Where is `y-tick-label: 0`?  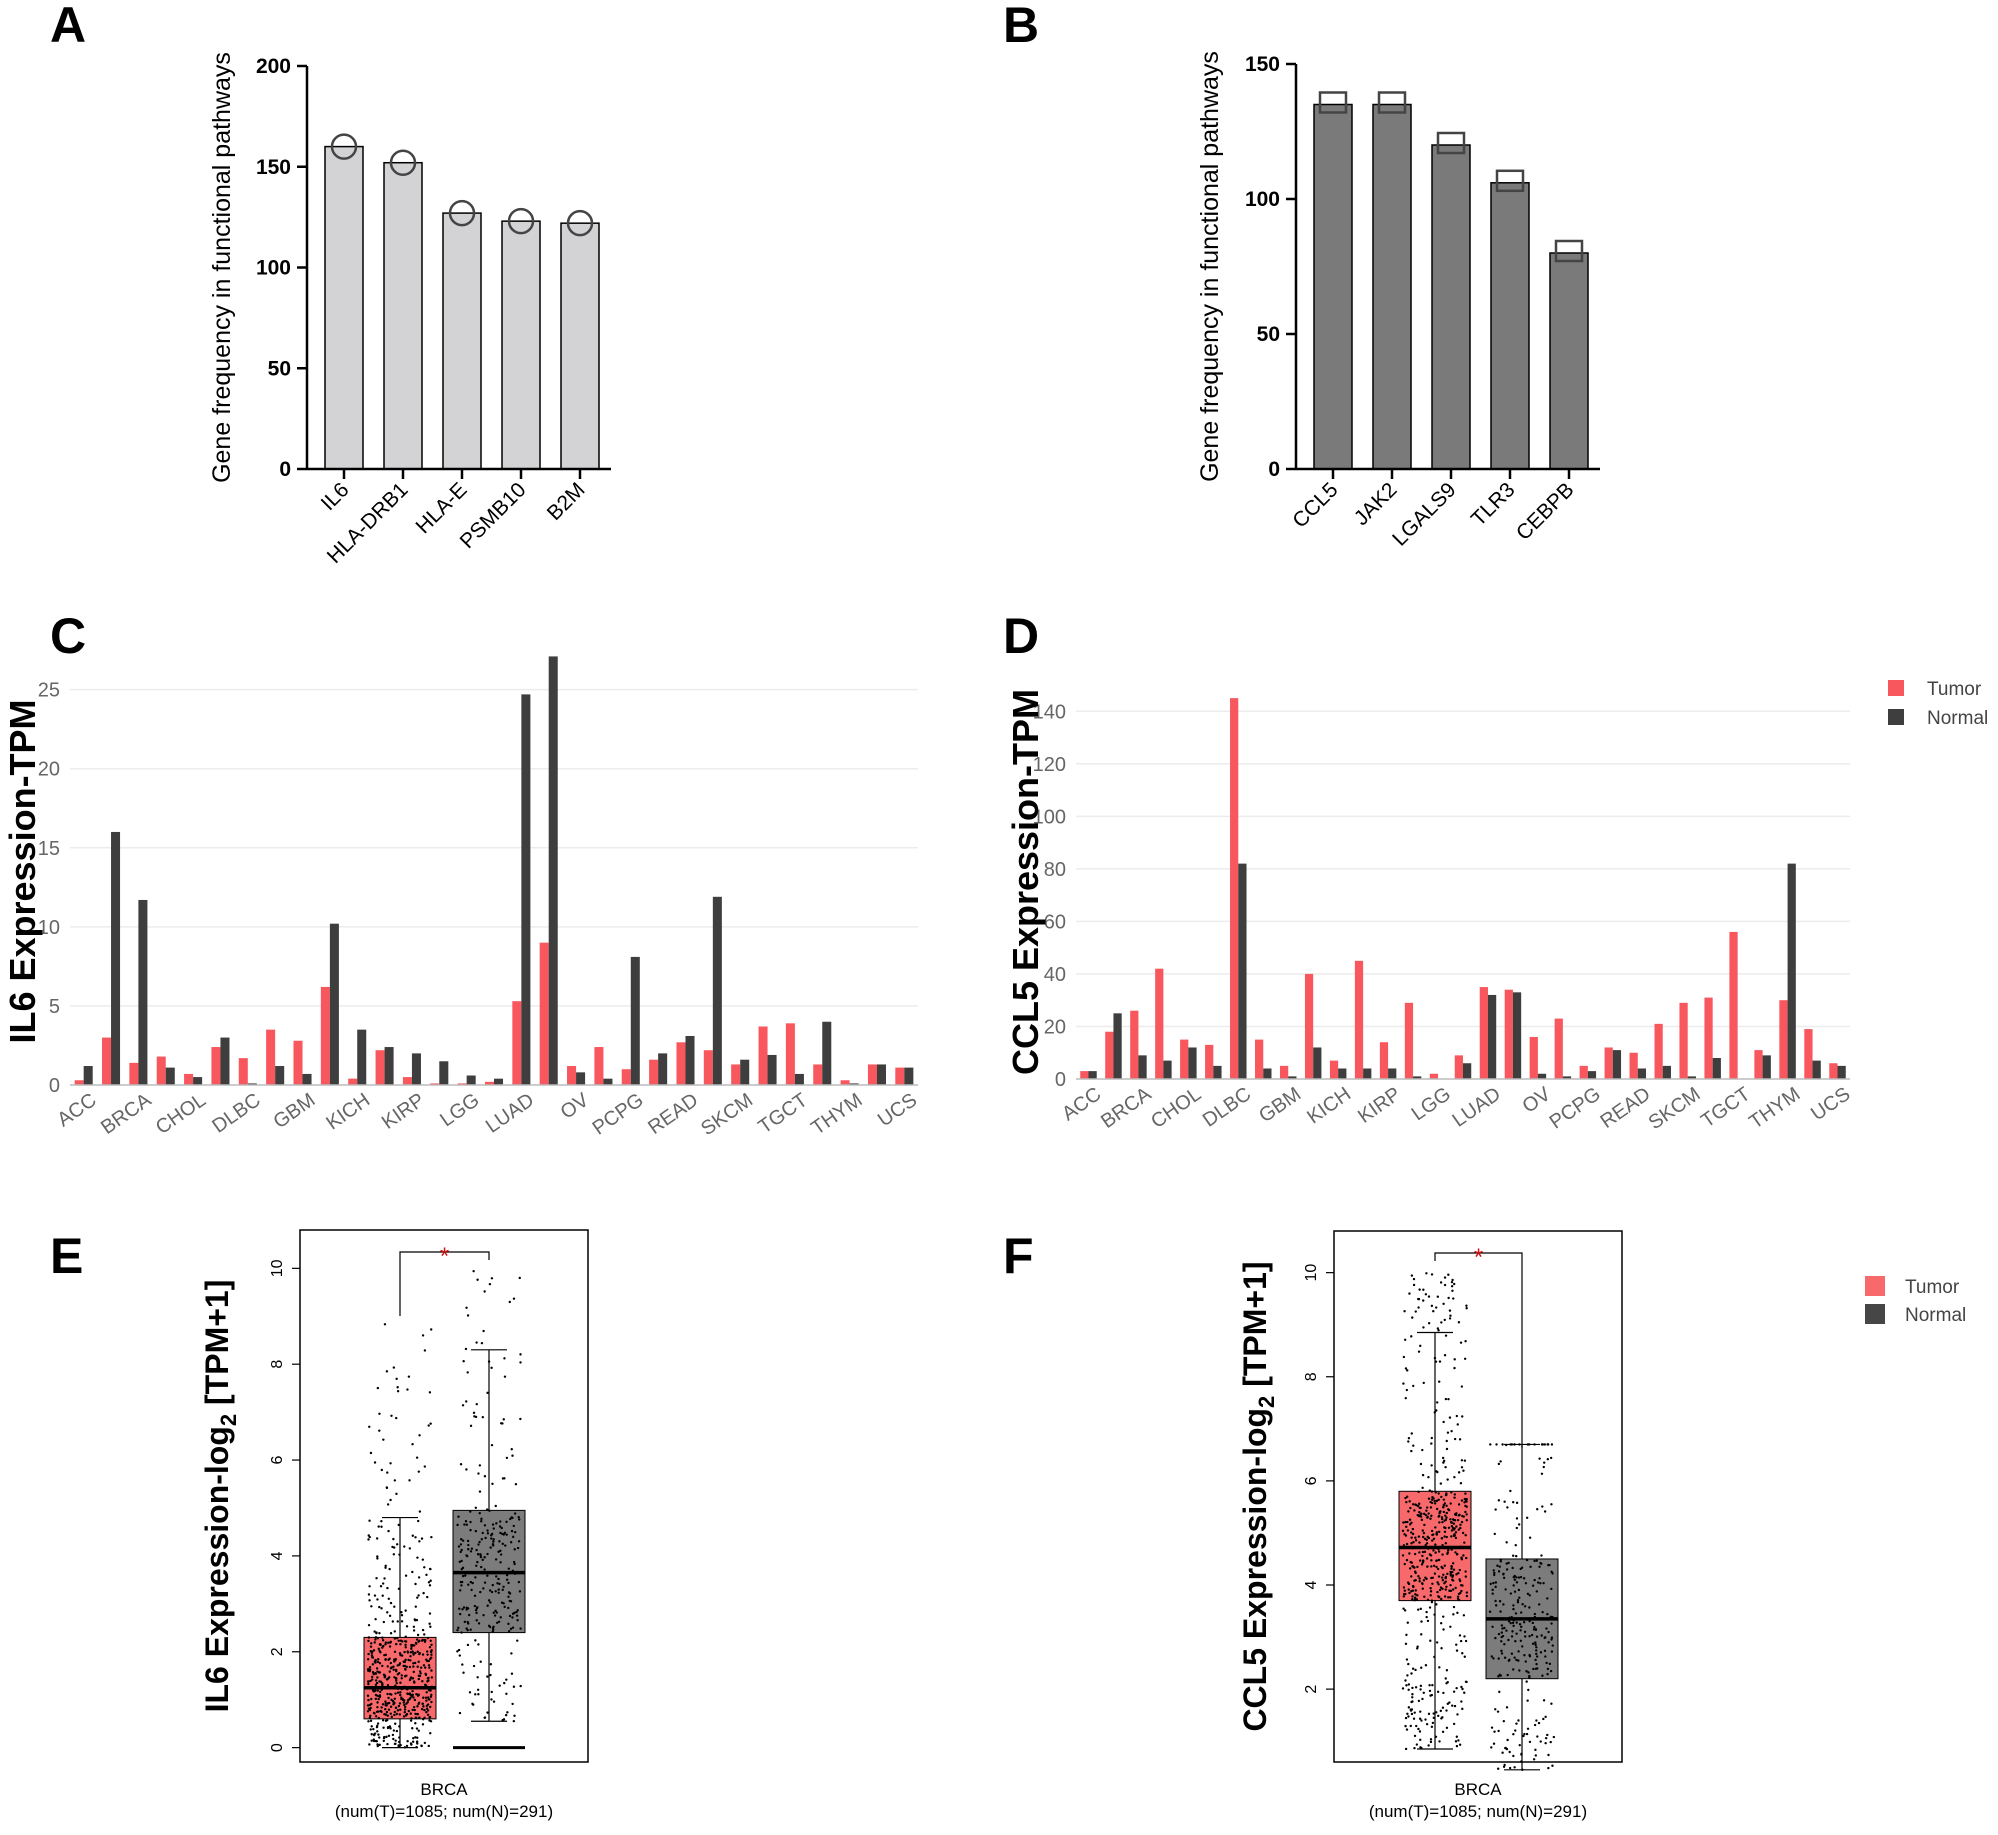 y-tick-label: 0 is located at coordinates (277, 1747).